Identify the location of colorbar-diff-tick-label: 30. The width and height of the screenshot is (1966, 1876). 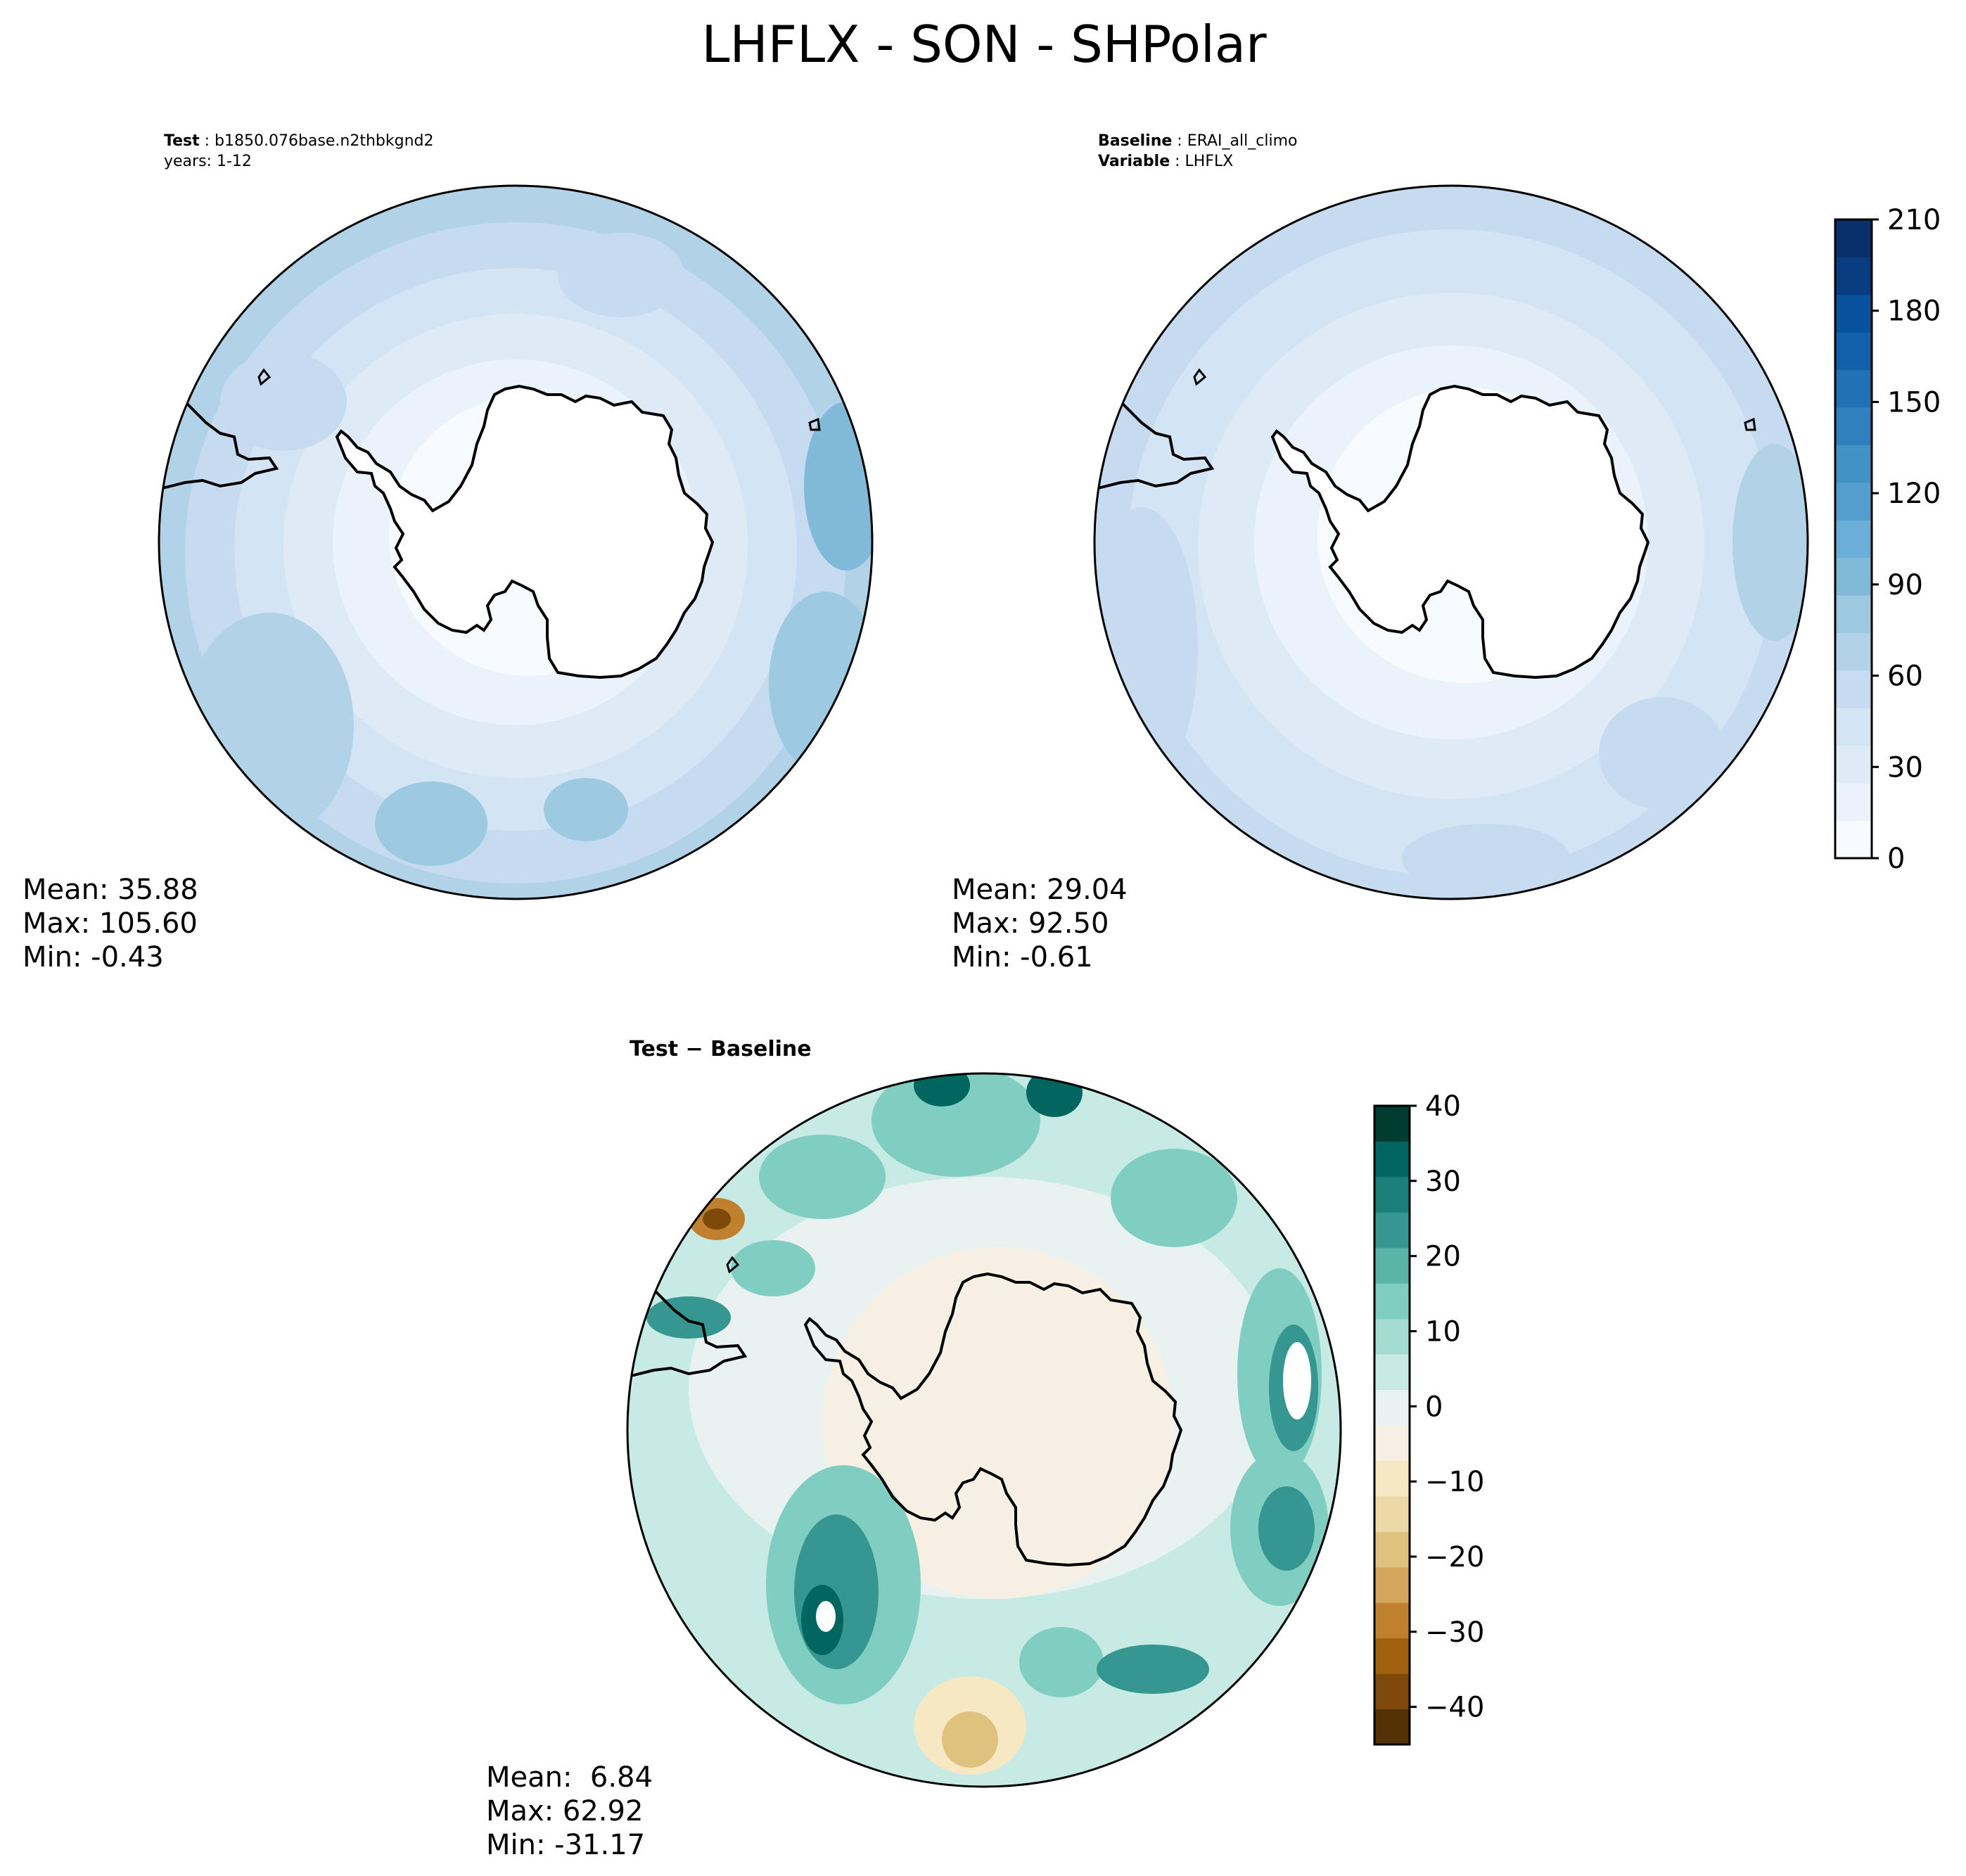
(1443, 1182).